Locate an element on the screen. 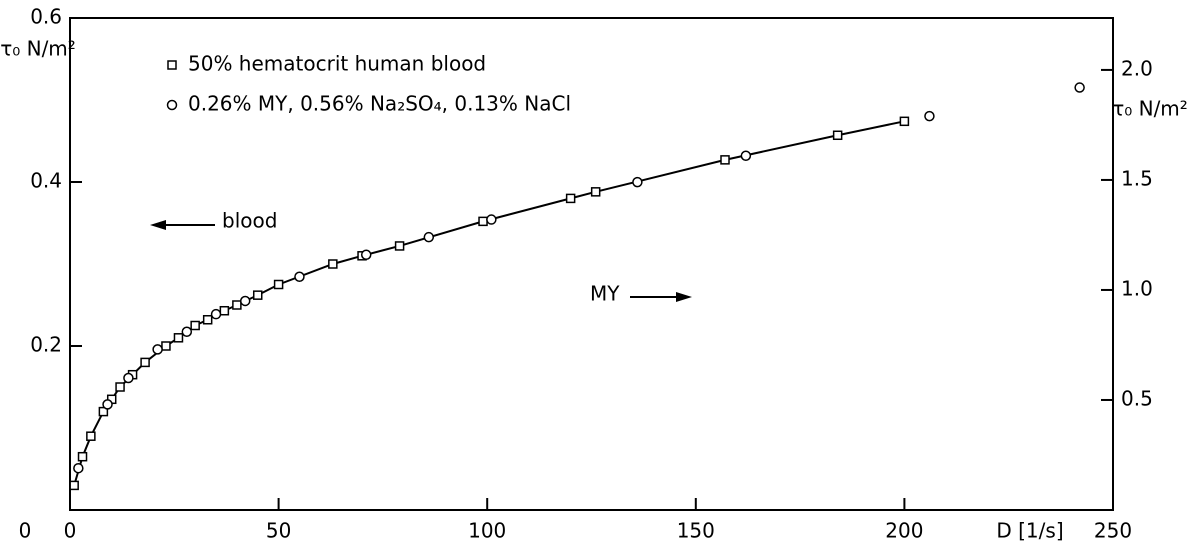 This screenshot has height=548, width=1189. annotation: blood is located at coordinates (249, 221).